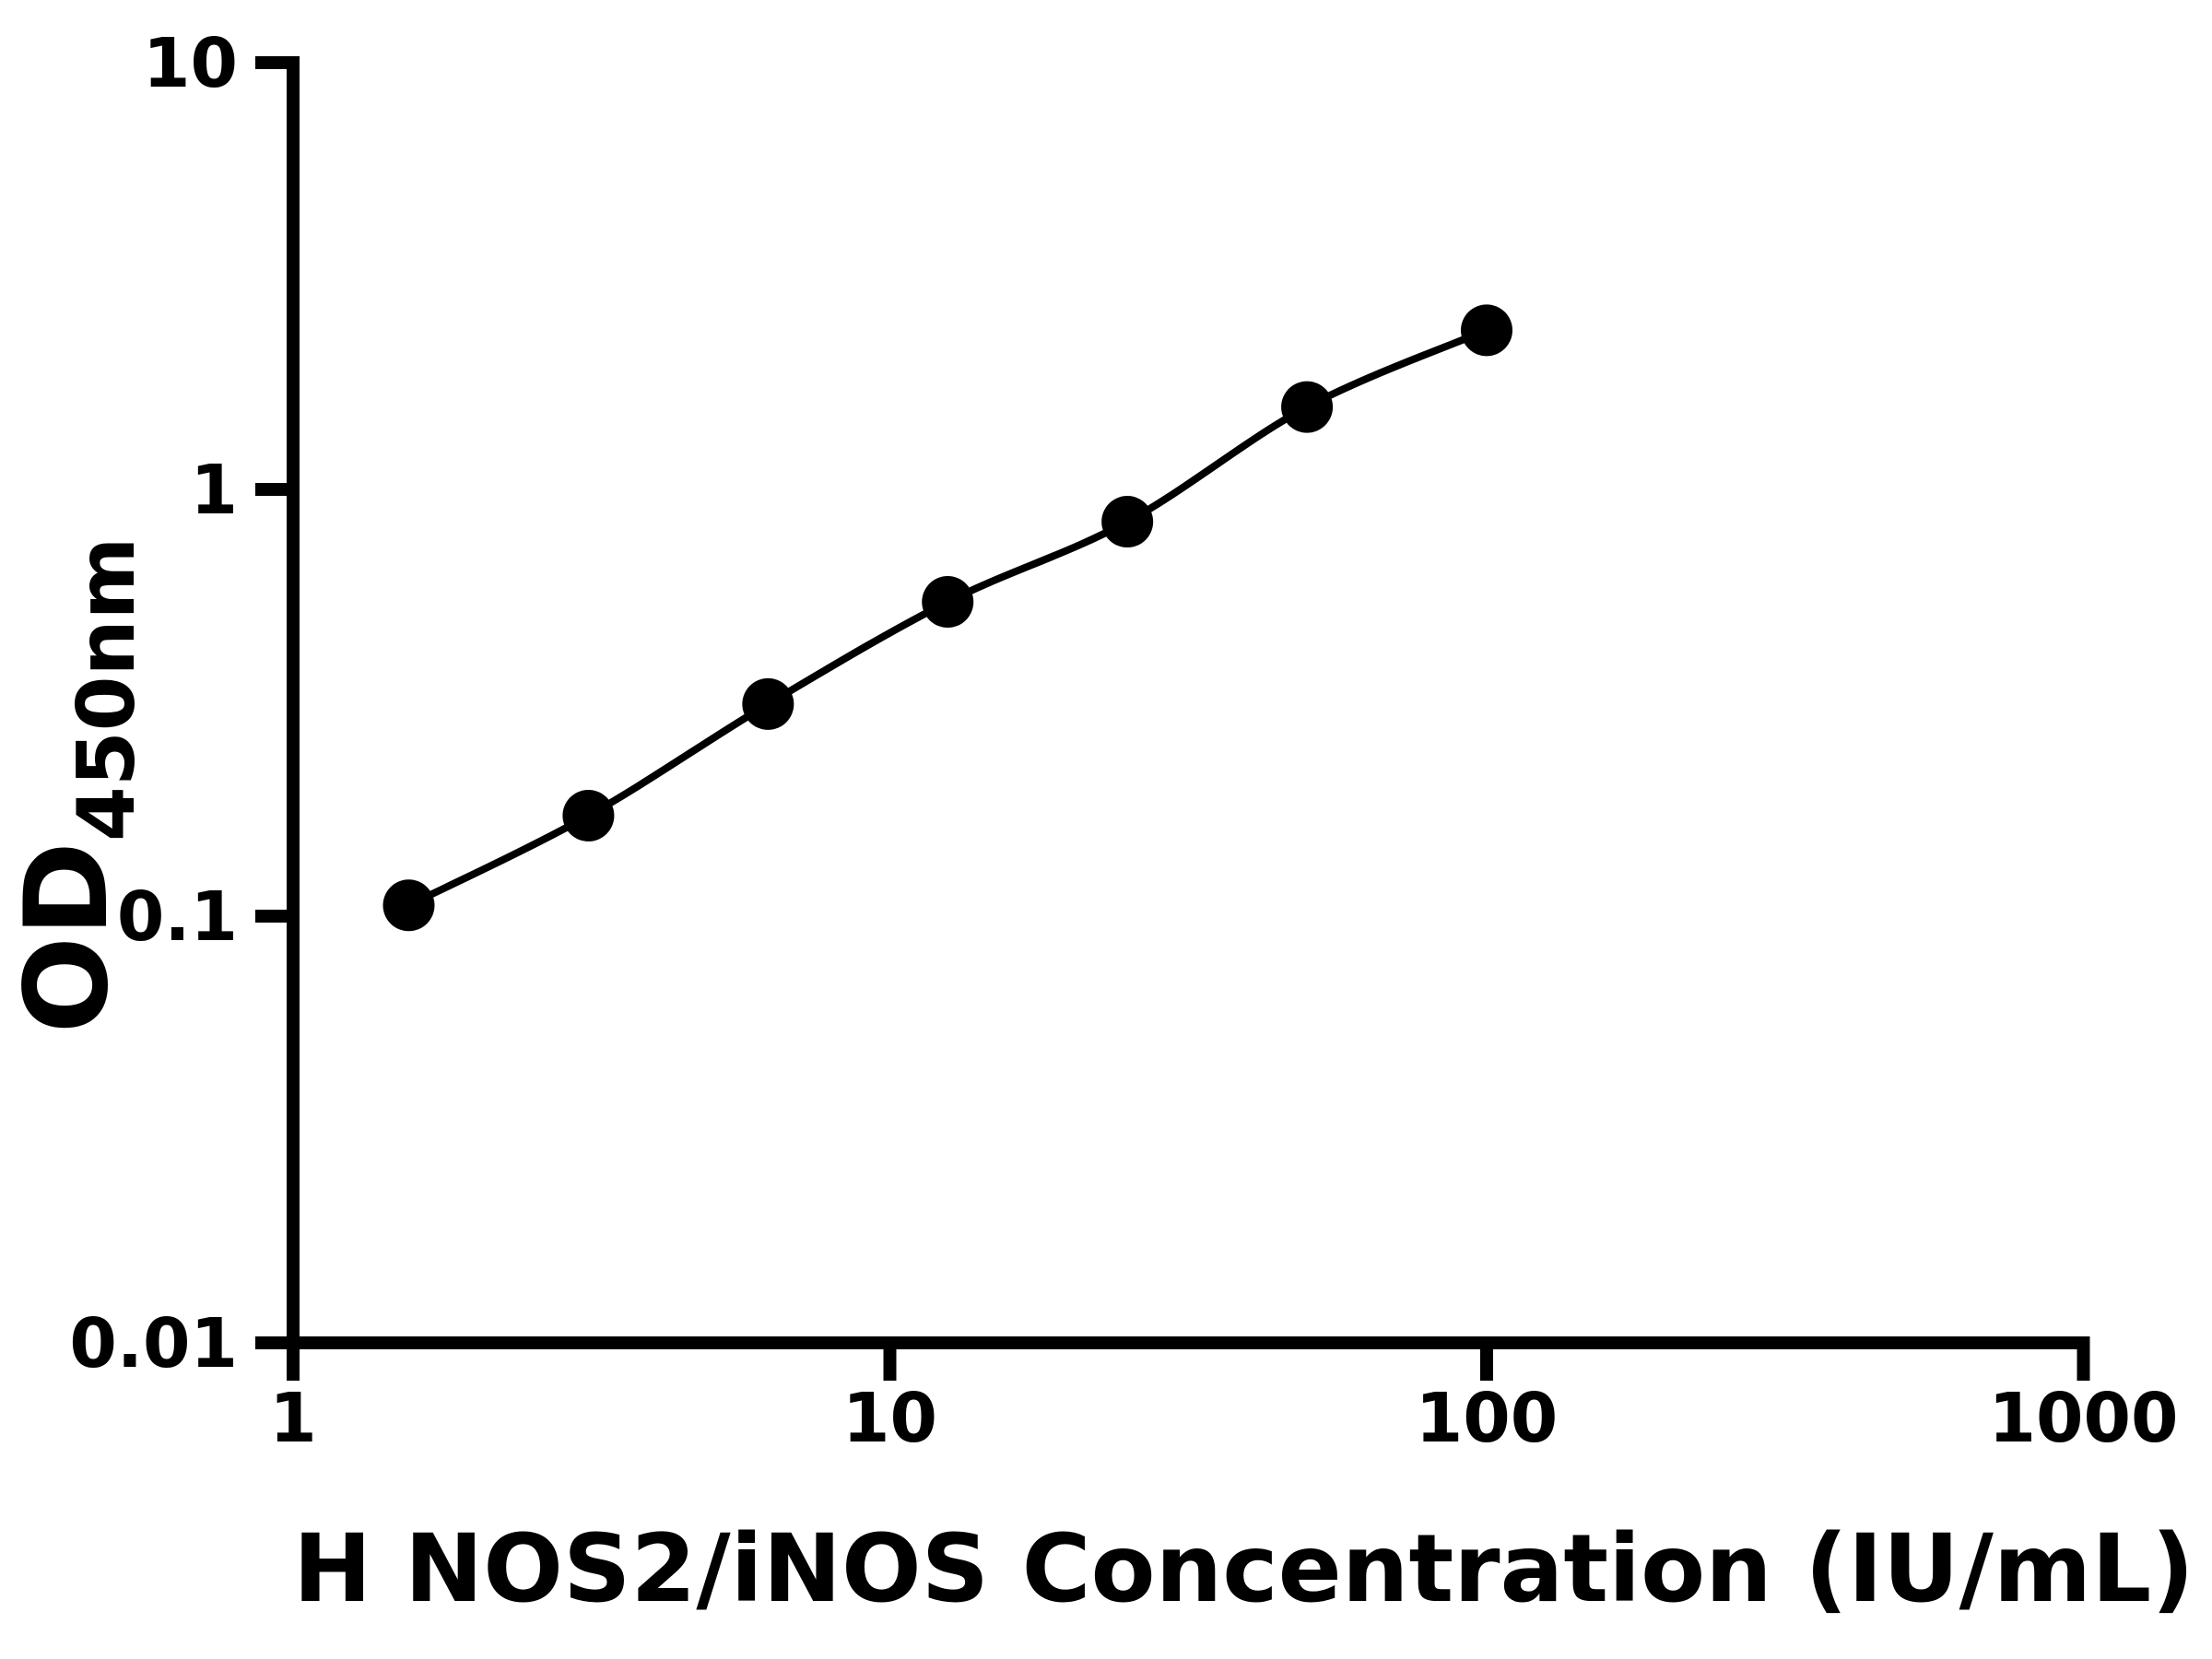 The width and height of the screenshot is (2212, 1659). What do you see at coordinates (215, 490) in the screenshot?
I see `y-tick-label: 1` at bounding box center [215, 490].